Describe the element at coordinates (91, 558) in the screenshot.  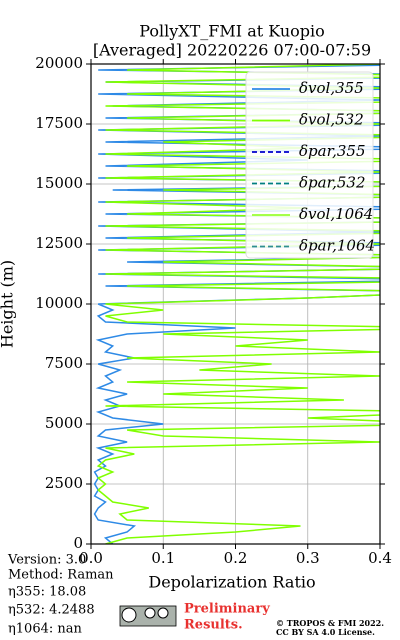
I see `x-tick-label: 0.0` at that location.